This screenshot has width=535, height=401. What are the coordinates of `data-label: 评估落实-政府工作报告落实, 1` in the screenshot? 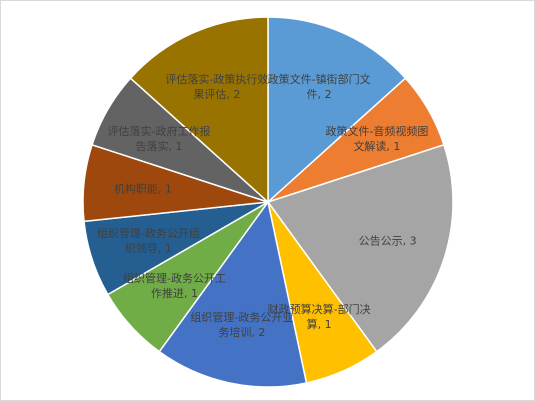 It's located at (159, 139).